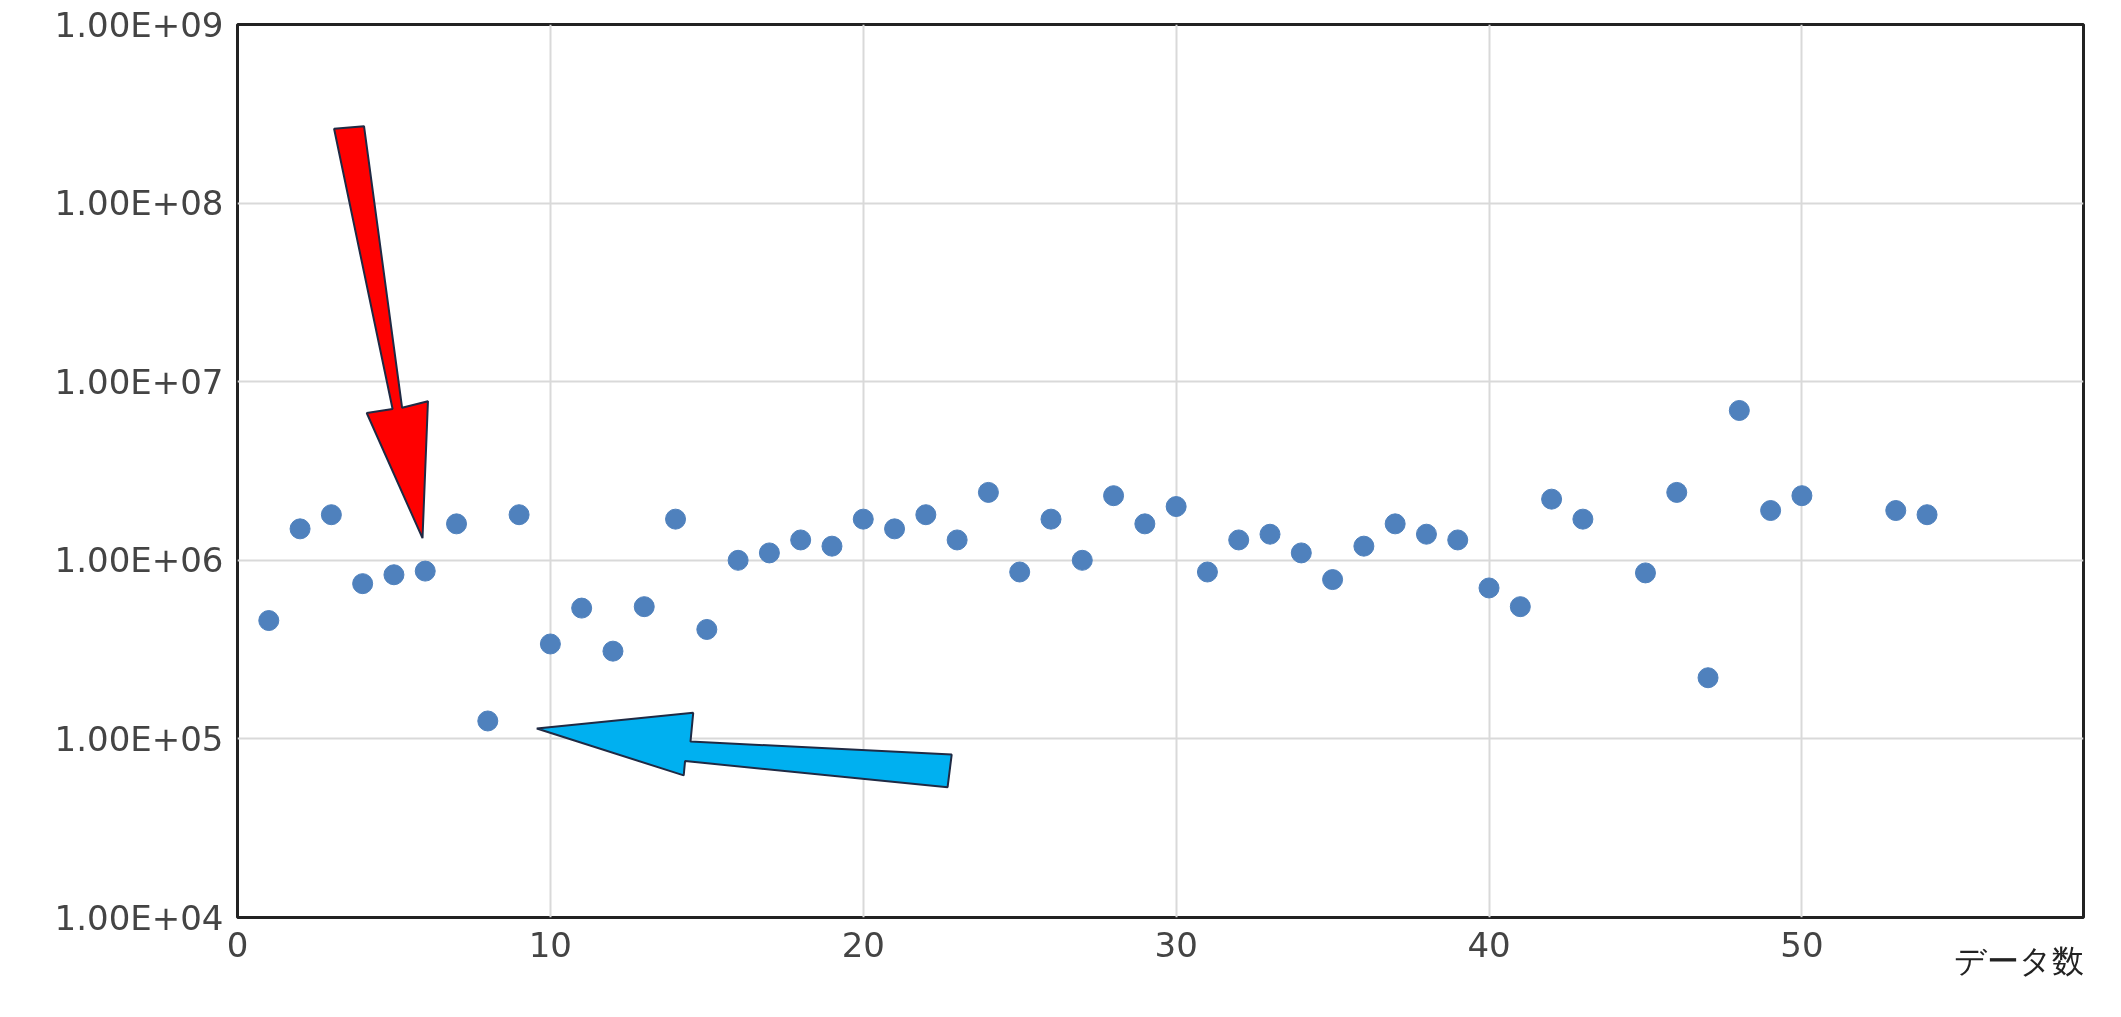  I want to click on x-tick-label: 0, so click(237, 944).